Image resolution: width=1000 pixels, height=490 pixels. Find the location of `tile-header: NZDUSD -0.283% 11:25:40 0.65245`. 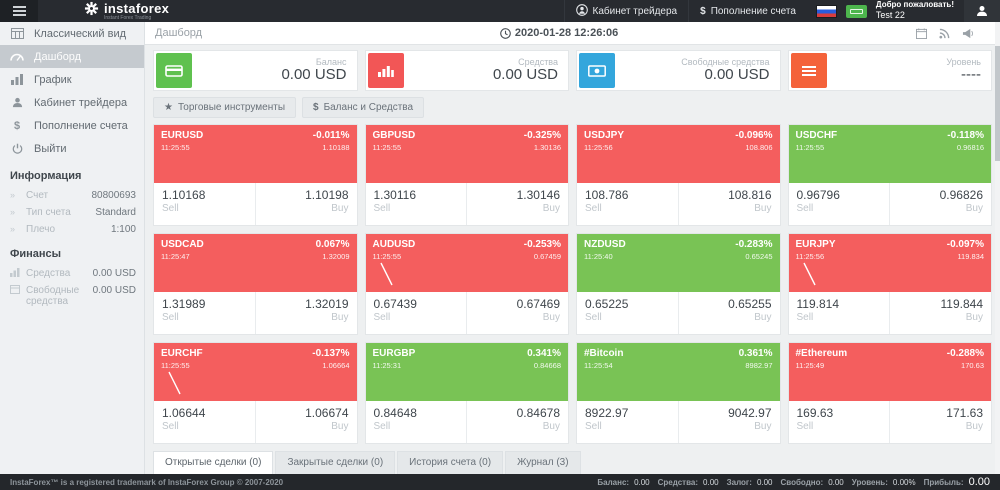

tile-header: NZDUSD -0.283% 11:25:40 0.65245 is located at coordinates (678, 263).